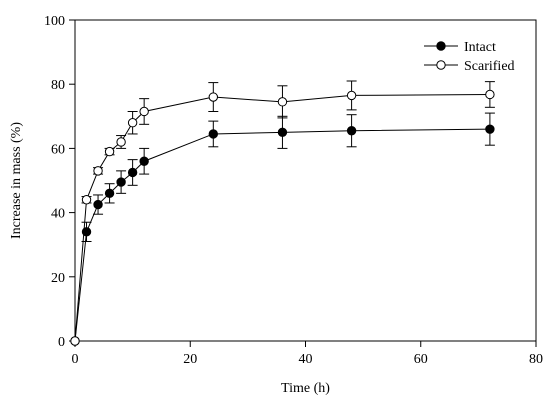  Describe the element at coordinates (421, 359) in the screenshot. I see `x-tick-label: 60` at that location.